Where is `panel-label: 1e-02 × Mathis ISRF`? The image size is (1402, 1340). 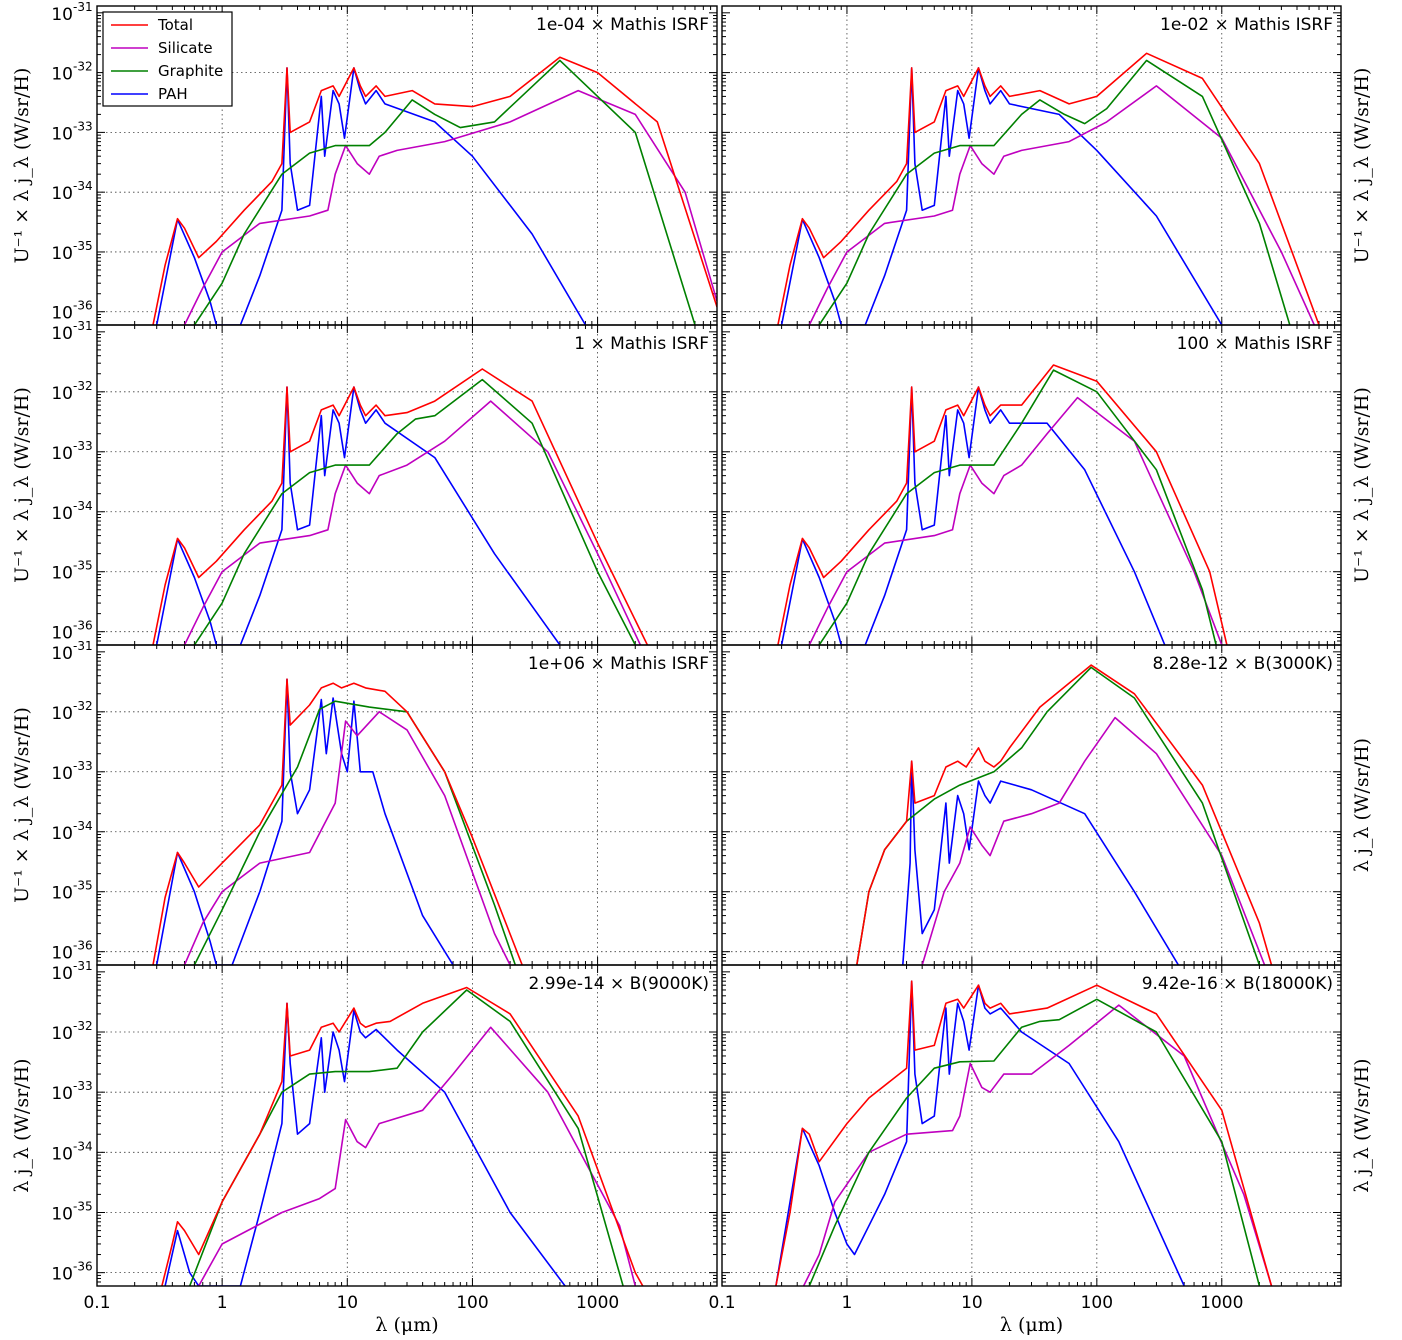 panel-label: 1e-02 × Mathis ISRF is located at coordinates (1246, 25).